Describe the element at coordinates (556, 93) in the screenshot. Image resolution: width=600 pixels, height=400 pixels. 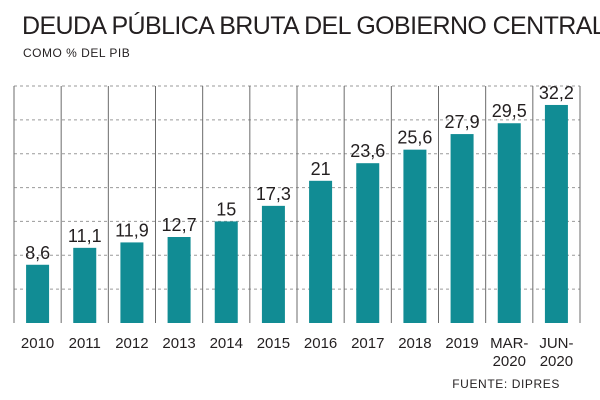
I see `value-label: 32,2` at that location.